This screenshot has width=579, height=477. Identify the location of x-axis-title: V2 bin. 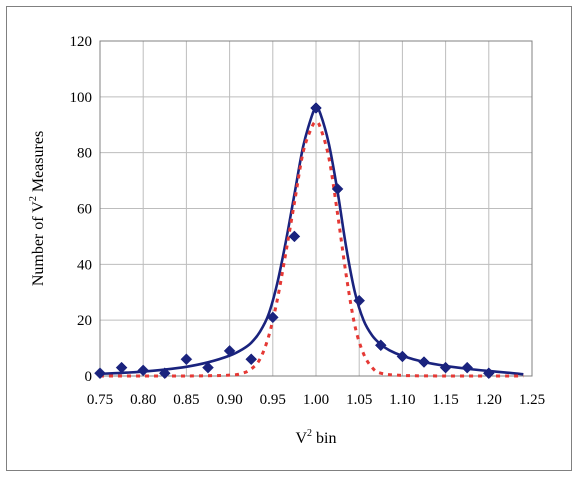
(315, 437).